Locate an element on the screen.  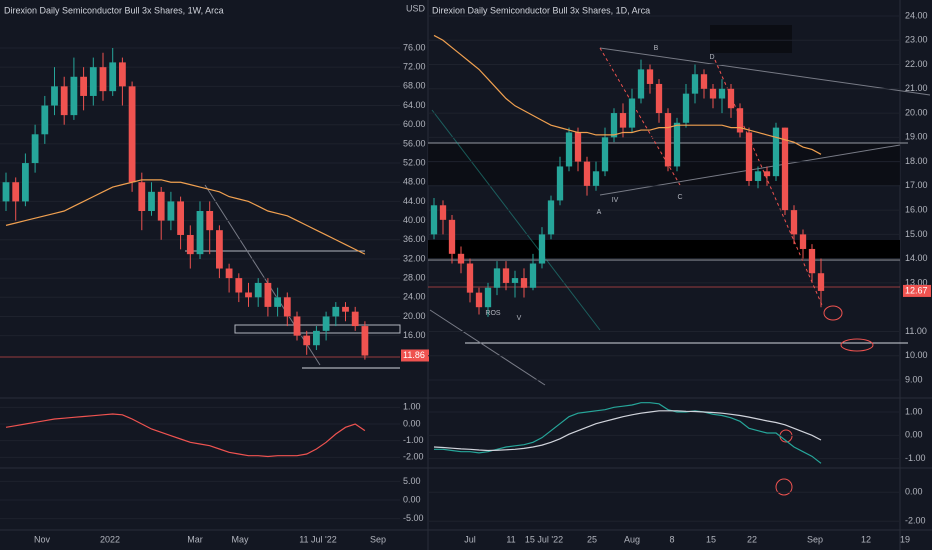
x-tick-label: 22 is located at coordinates (752, 539).